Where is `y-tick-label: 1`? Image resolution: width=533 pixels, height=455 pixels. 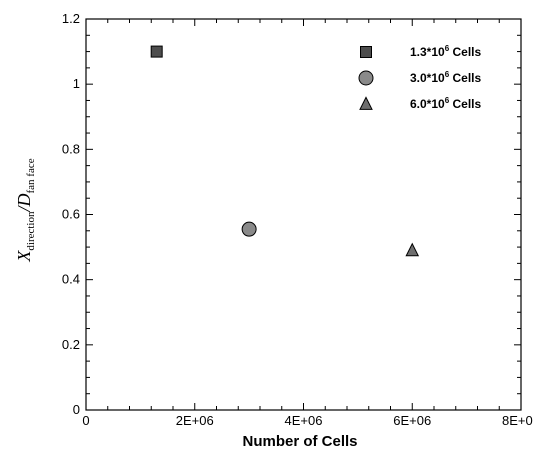 y-tick-label: 1 is located at coordinates (76, 83).